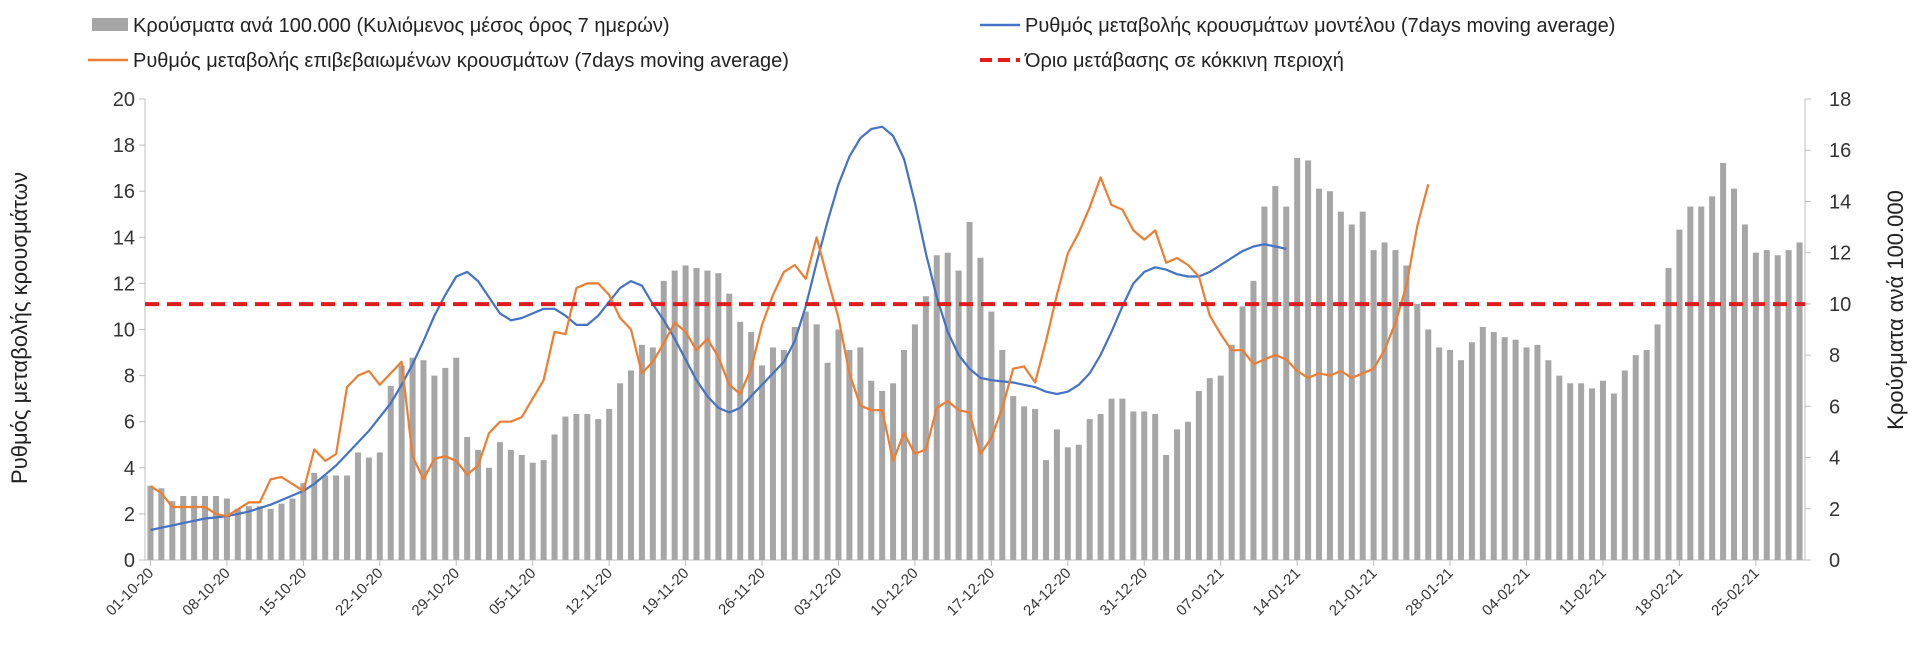 This screenshot has width=1920, height=670. Describe the element at coordinates (1840, 151) in the screenshot. I see `right-axis-tick-label: 16` at that location.